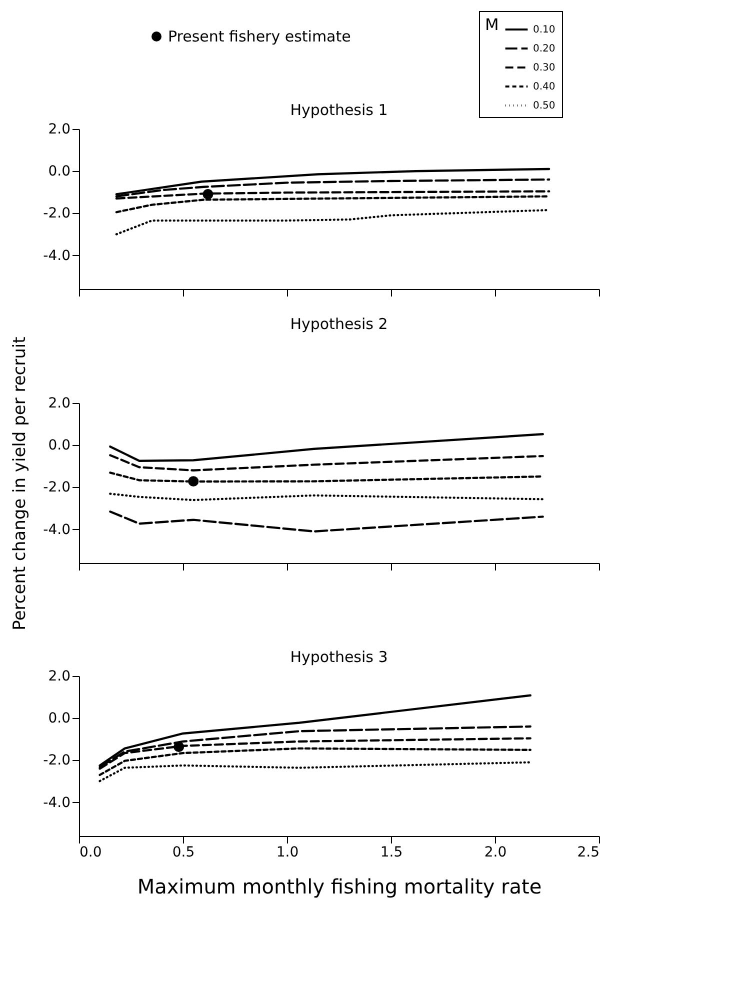 The width and height of the screenshot is (732, 987). Describe the element at coordinates (339, 110) in the screenshot. I see `chart-title: Hypothesis 1` at that location.